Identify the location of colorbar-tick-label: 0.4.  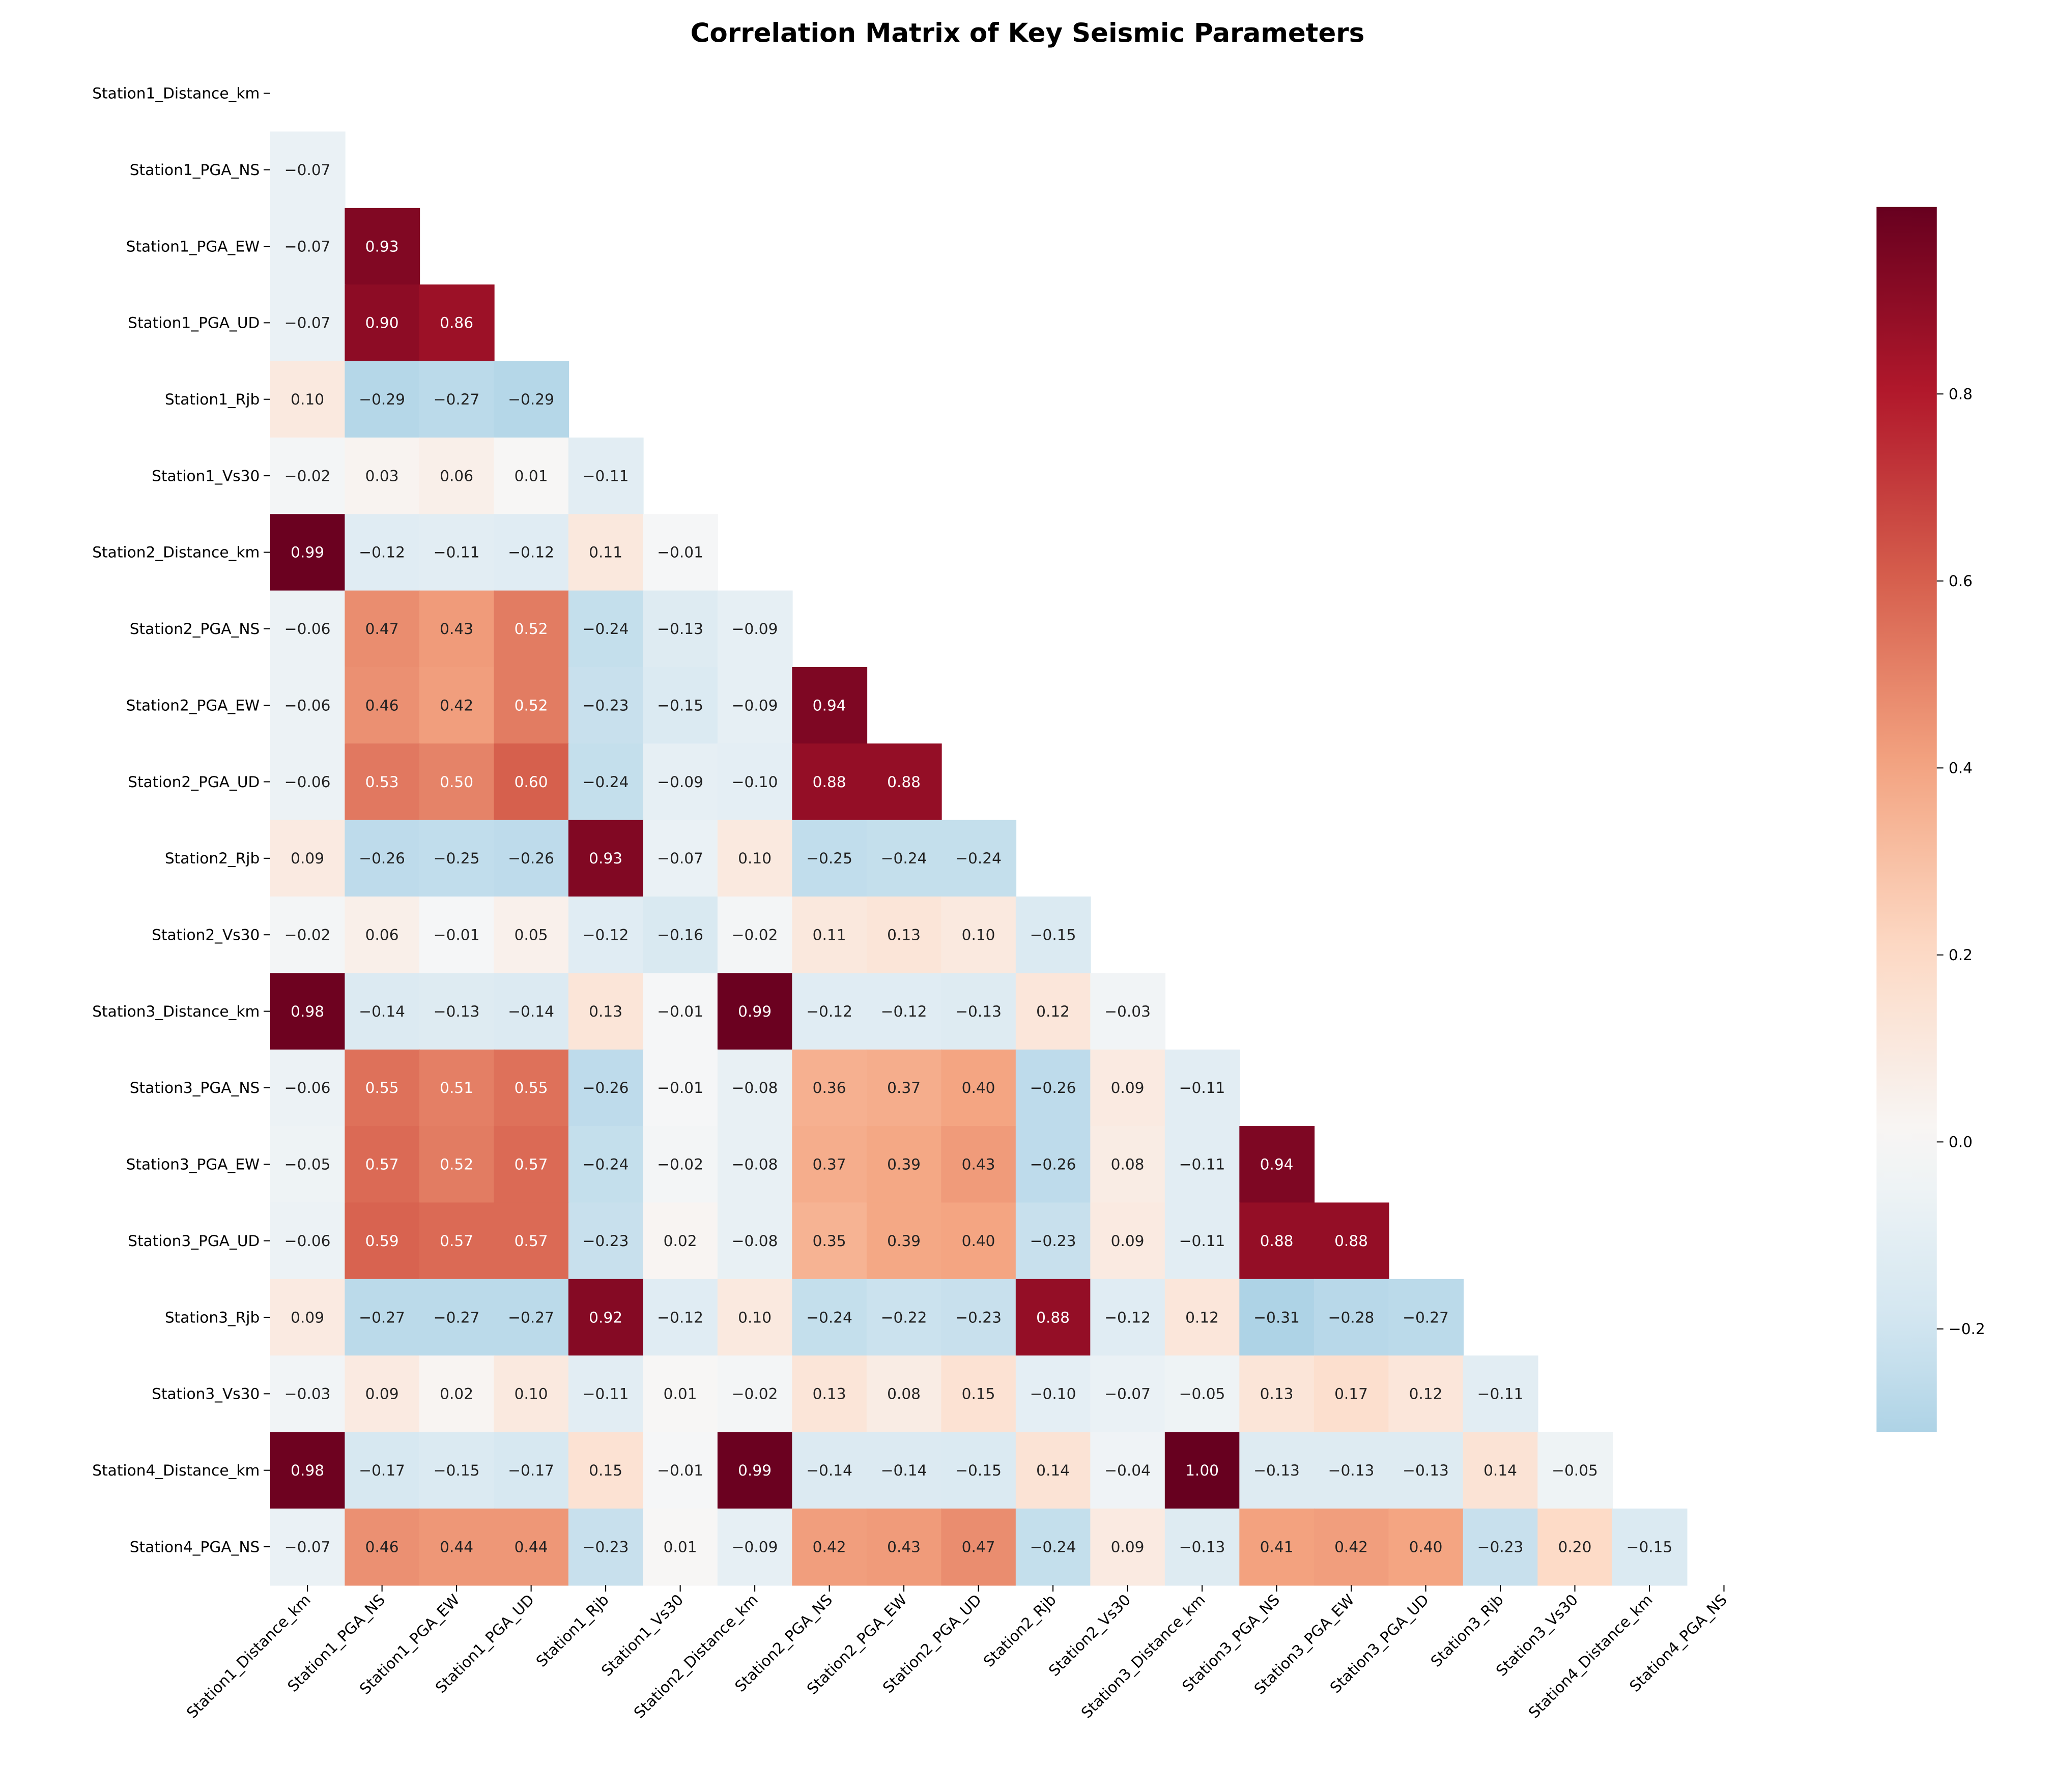
(1961, 768).